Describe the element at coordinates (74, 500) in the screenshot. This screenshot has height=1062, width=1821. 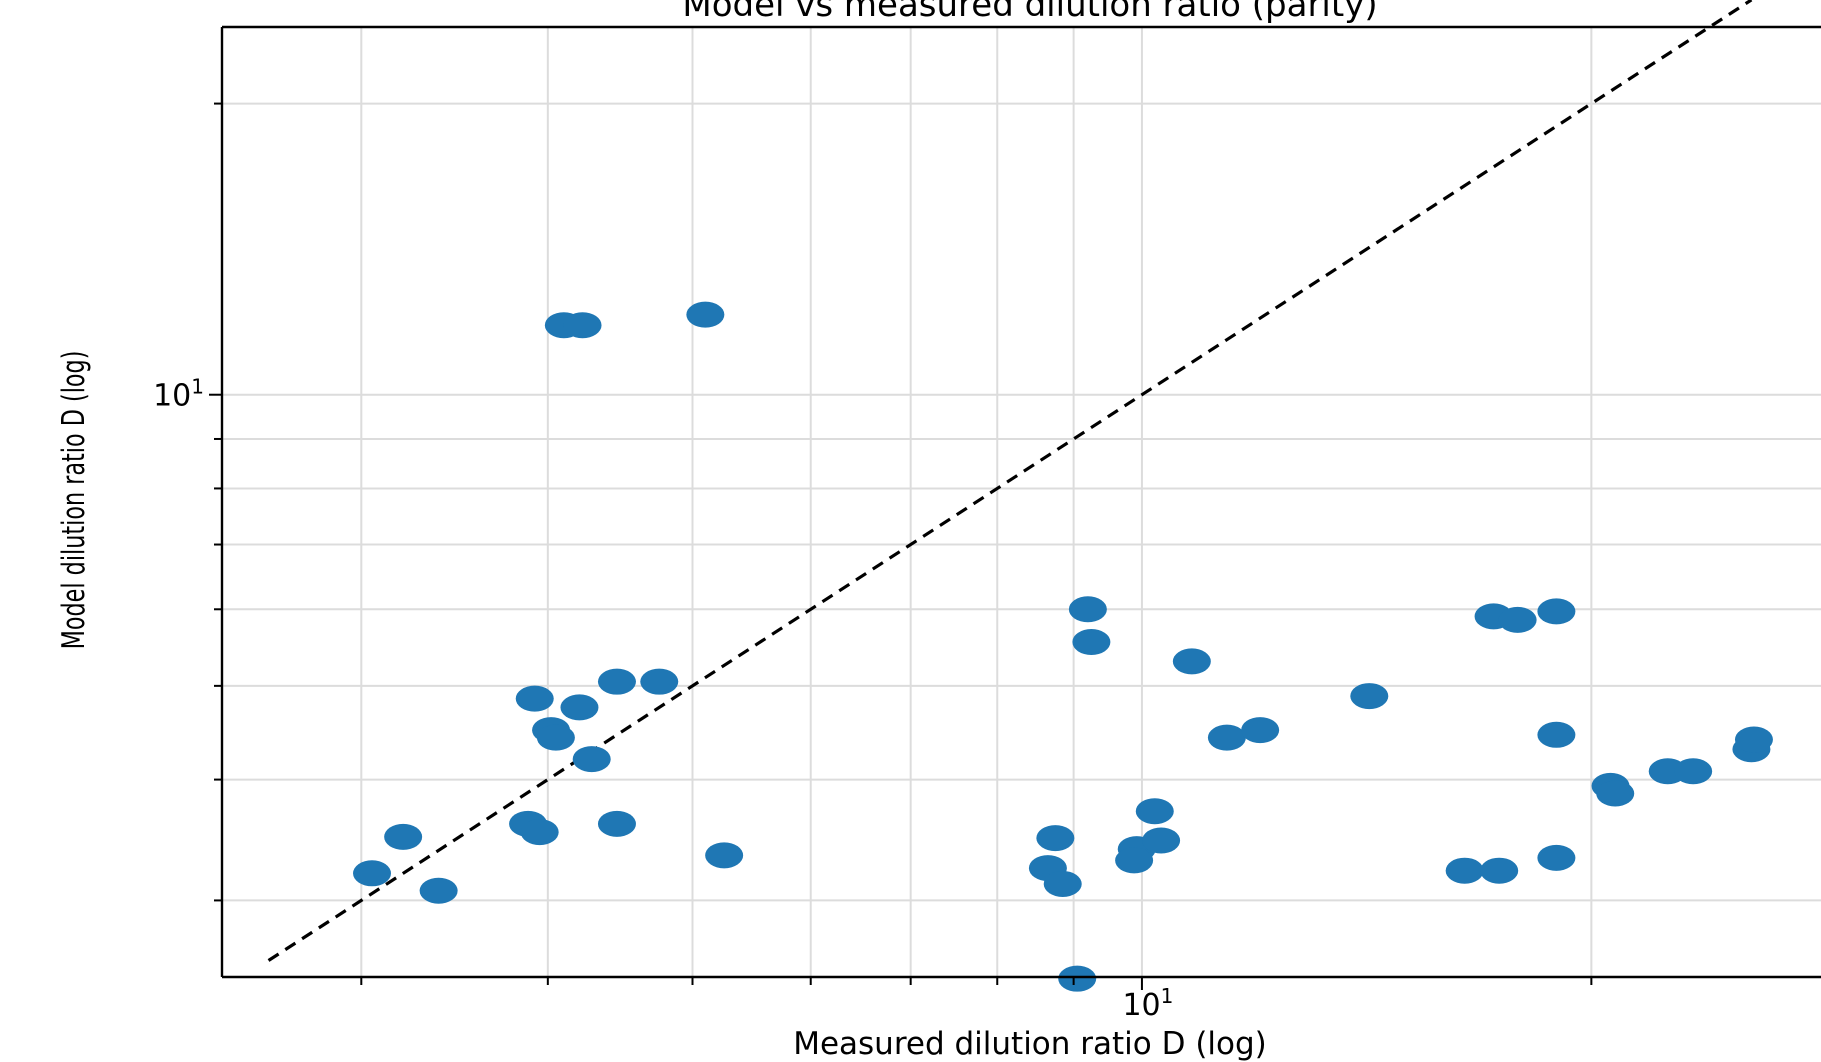
I see `y-axis-label: Model dilution ratio D (log)` at that location.